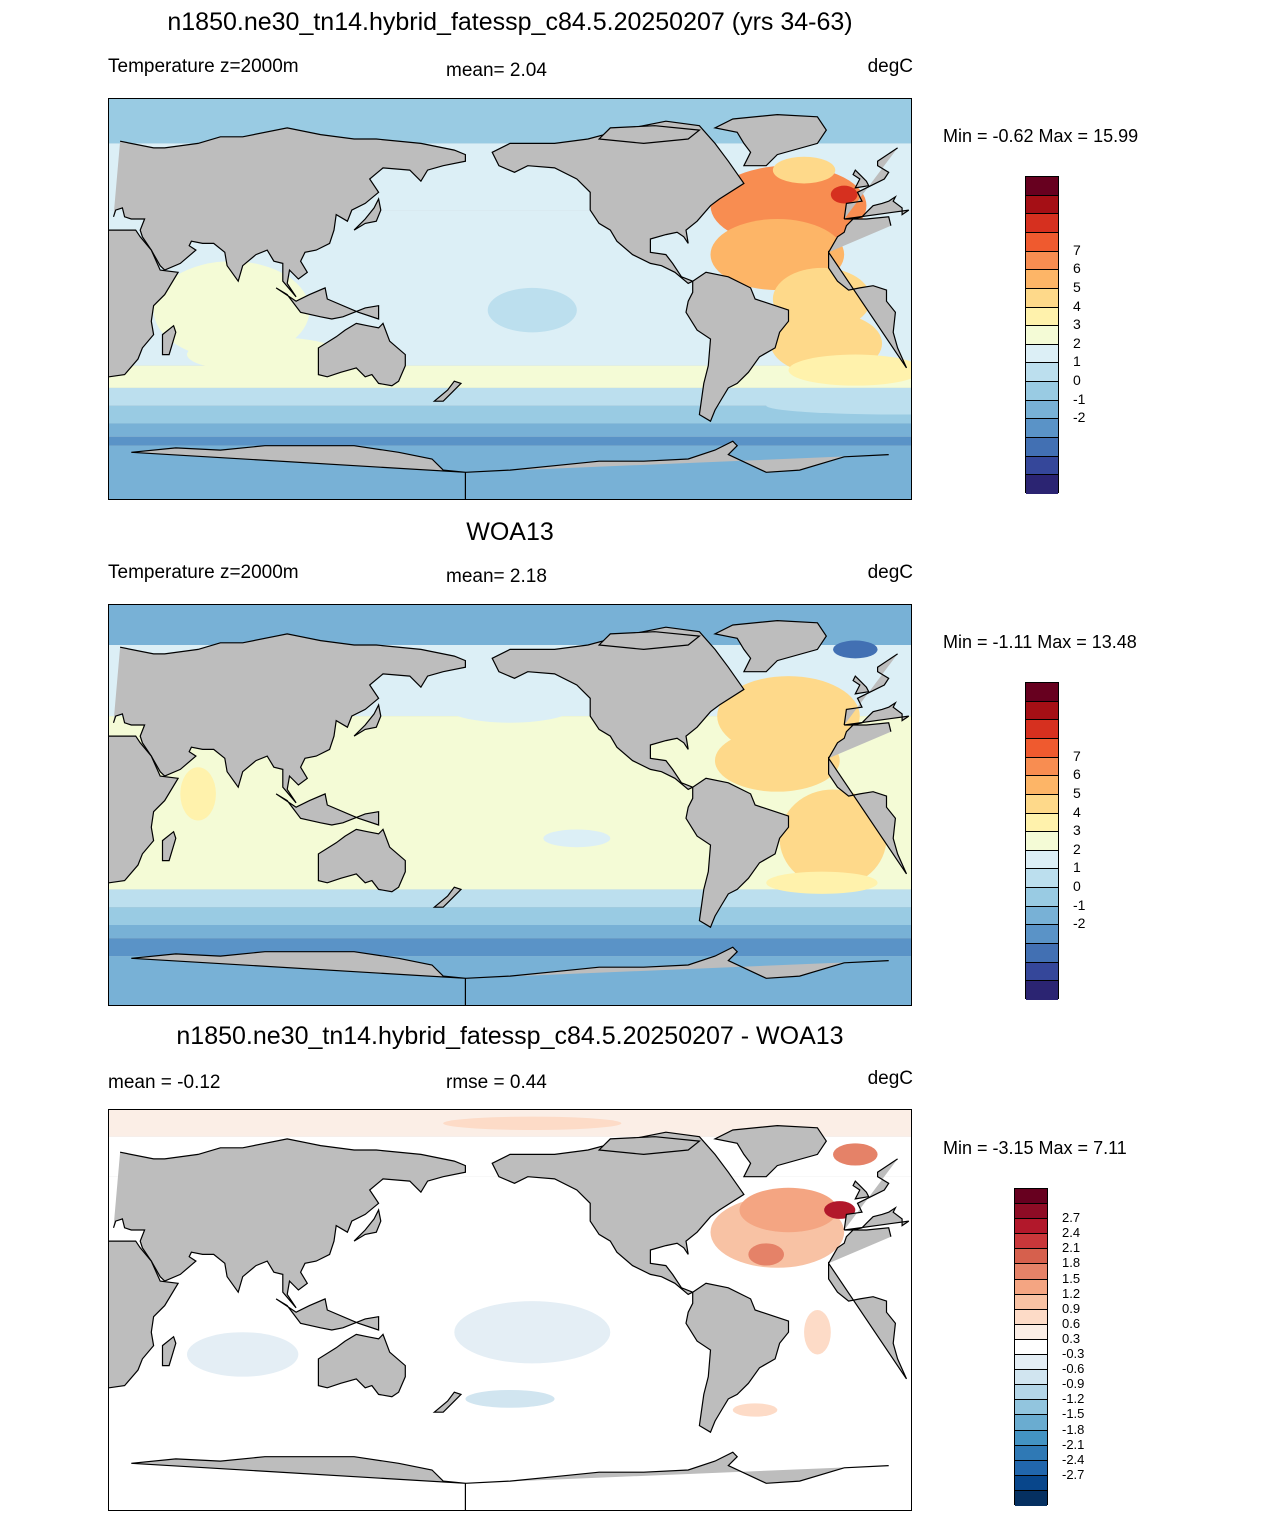 This screenshot has width=1285, height=1519. I want to click on min-max-label: Min = -3.15 Max = 7.11, so click(1035, 1148).